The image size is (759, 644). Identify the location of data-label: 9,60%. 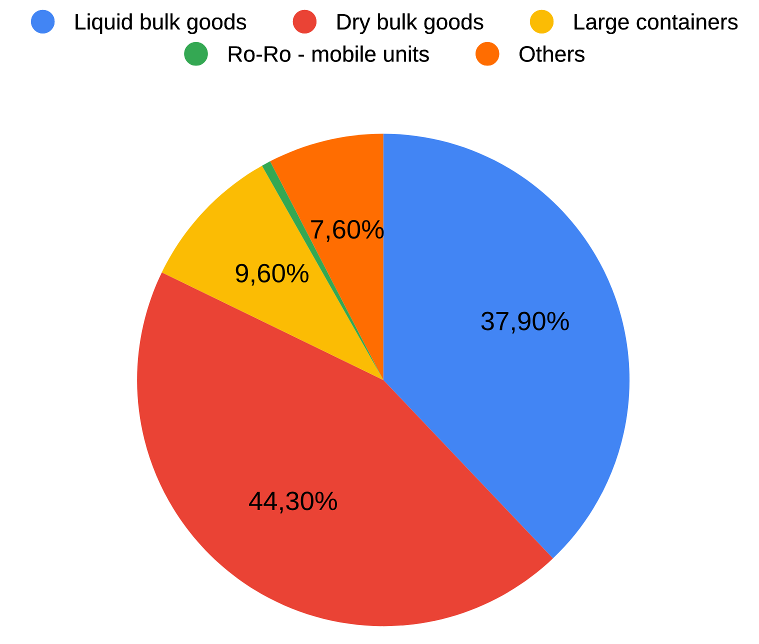
(272, 275).